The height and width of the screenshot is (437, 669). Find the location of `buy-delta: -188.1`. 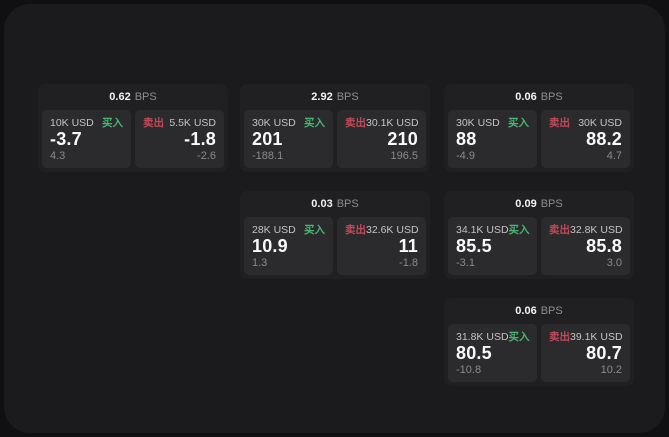

buy-delta: -188.1 is located at coordinates (268, 156).